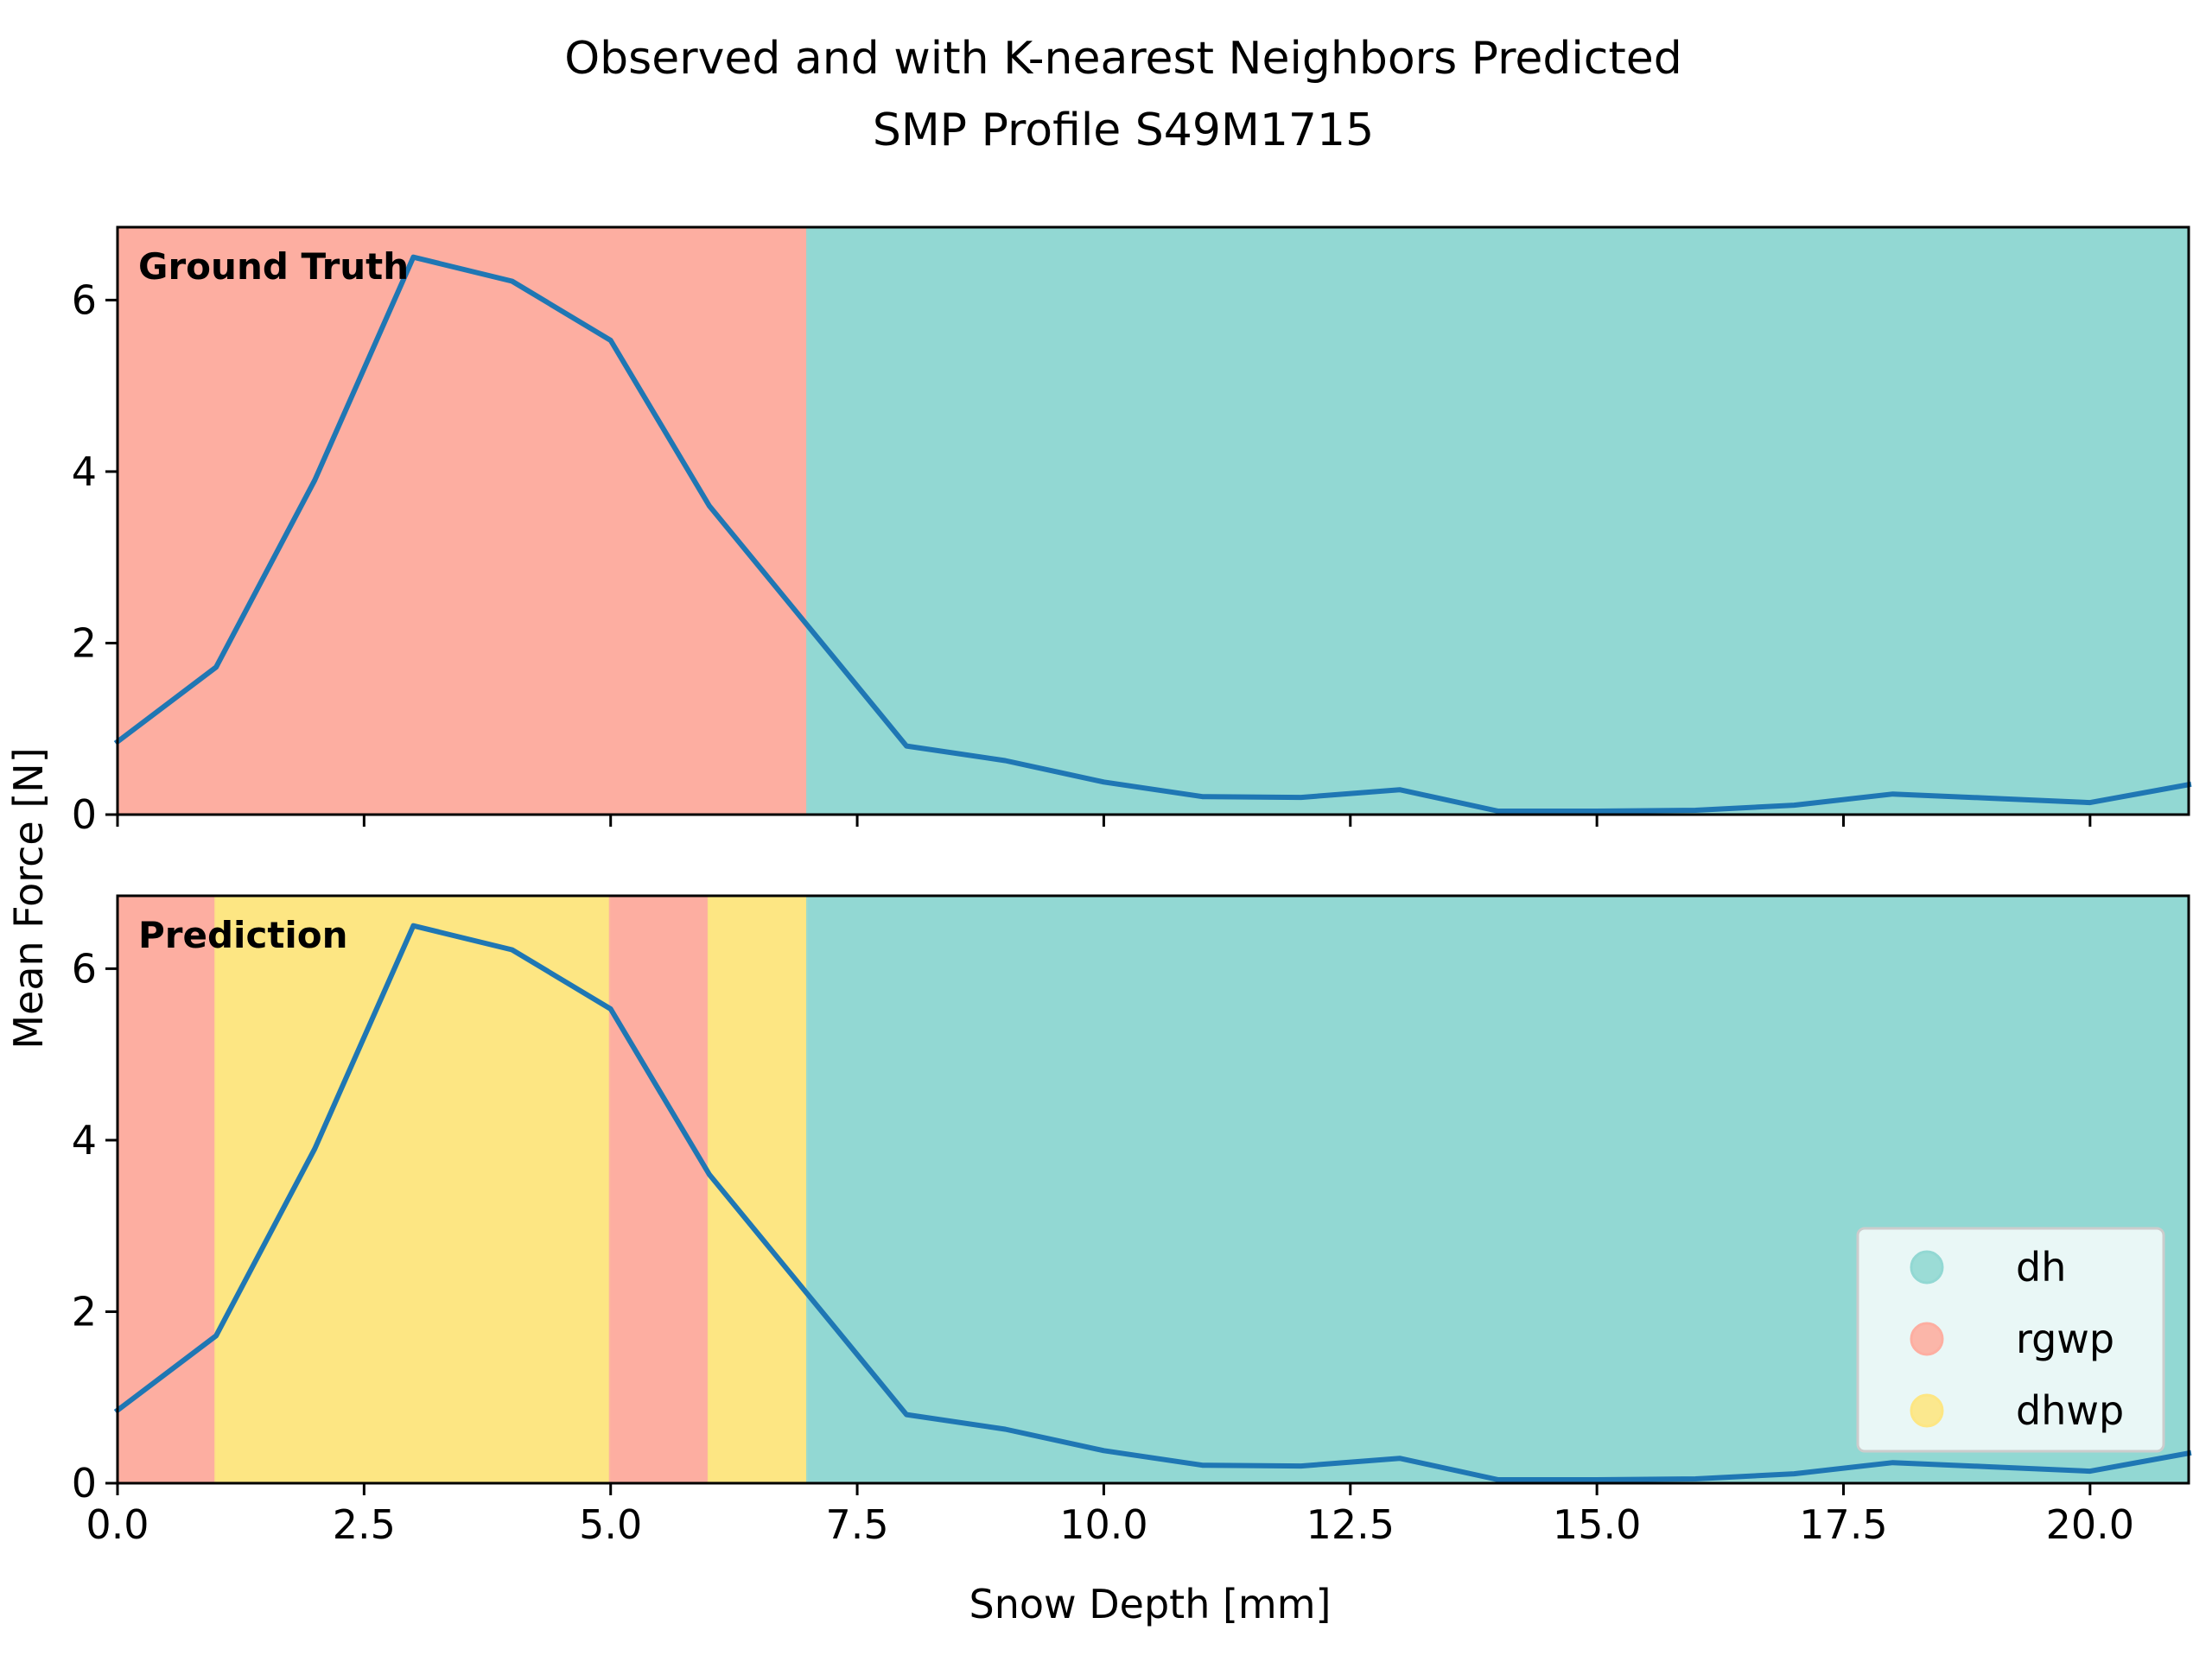  I want to click on x-tick-label: 17.5, so click(1843, 1524).